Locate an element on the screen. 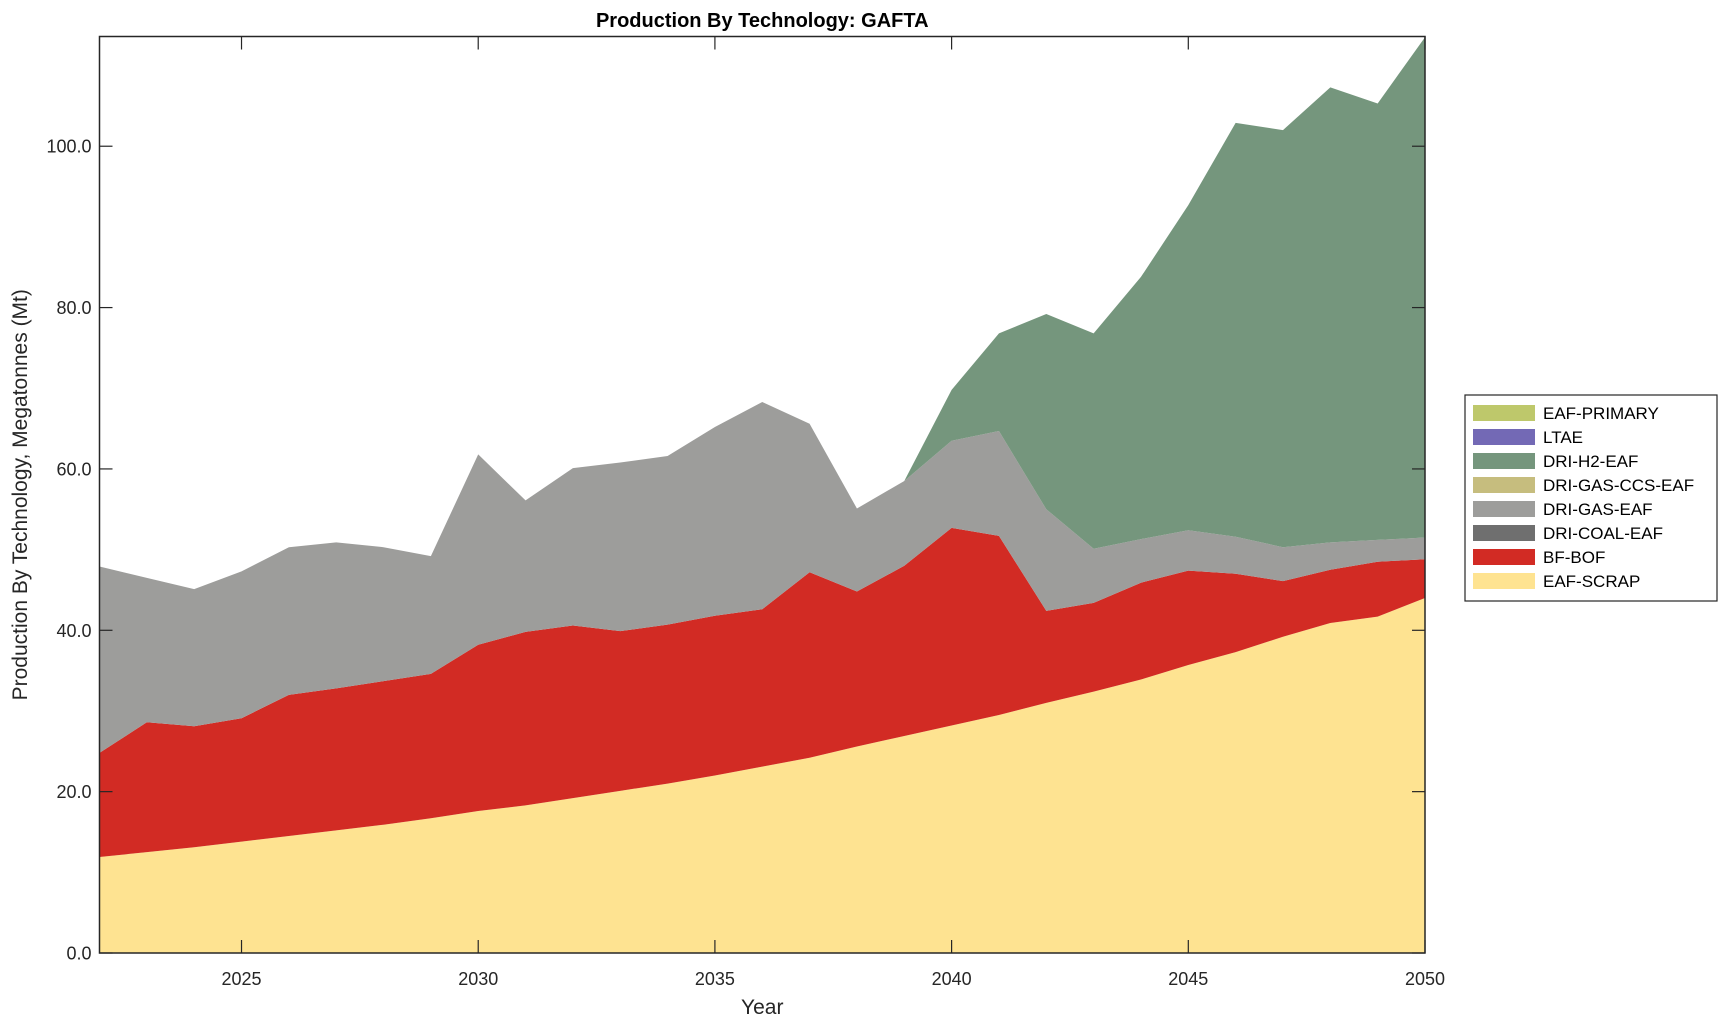 The width and height of the screenshot is (1727, 1021). chart-title: Production By Technology: GAFTA is located at coordinates (762, 21).